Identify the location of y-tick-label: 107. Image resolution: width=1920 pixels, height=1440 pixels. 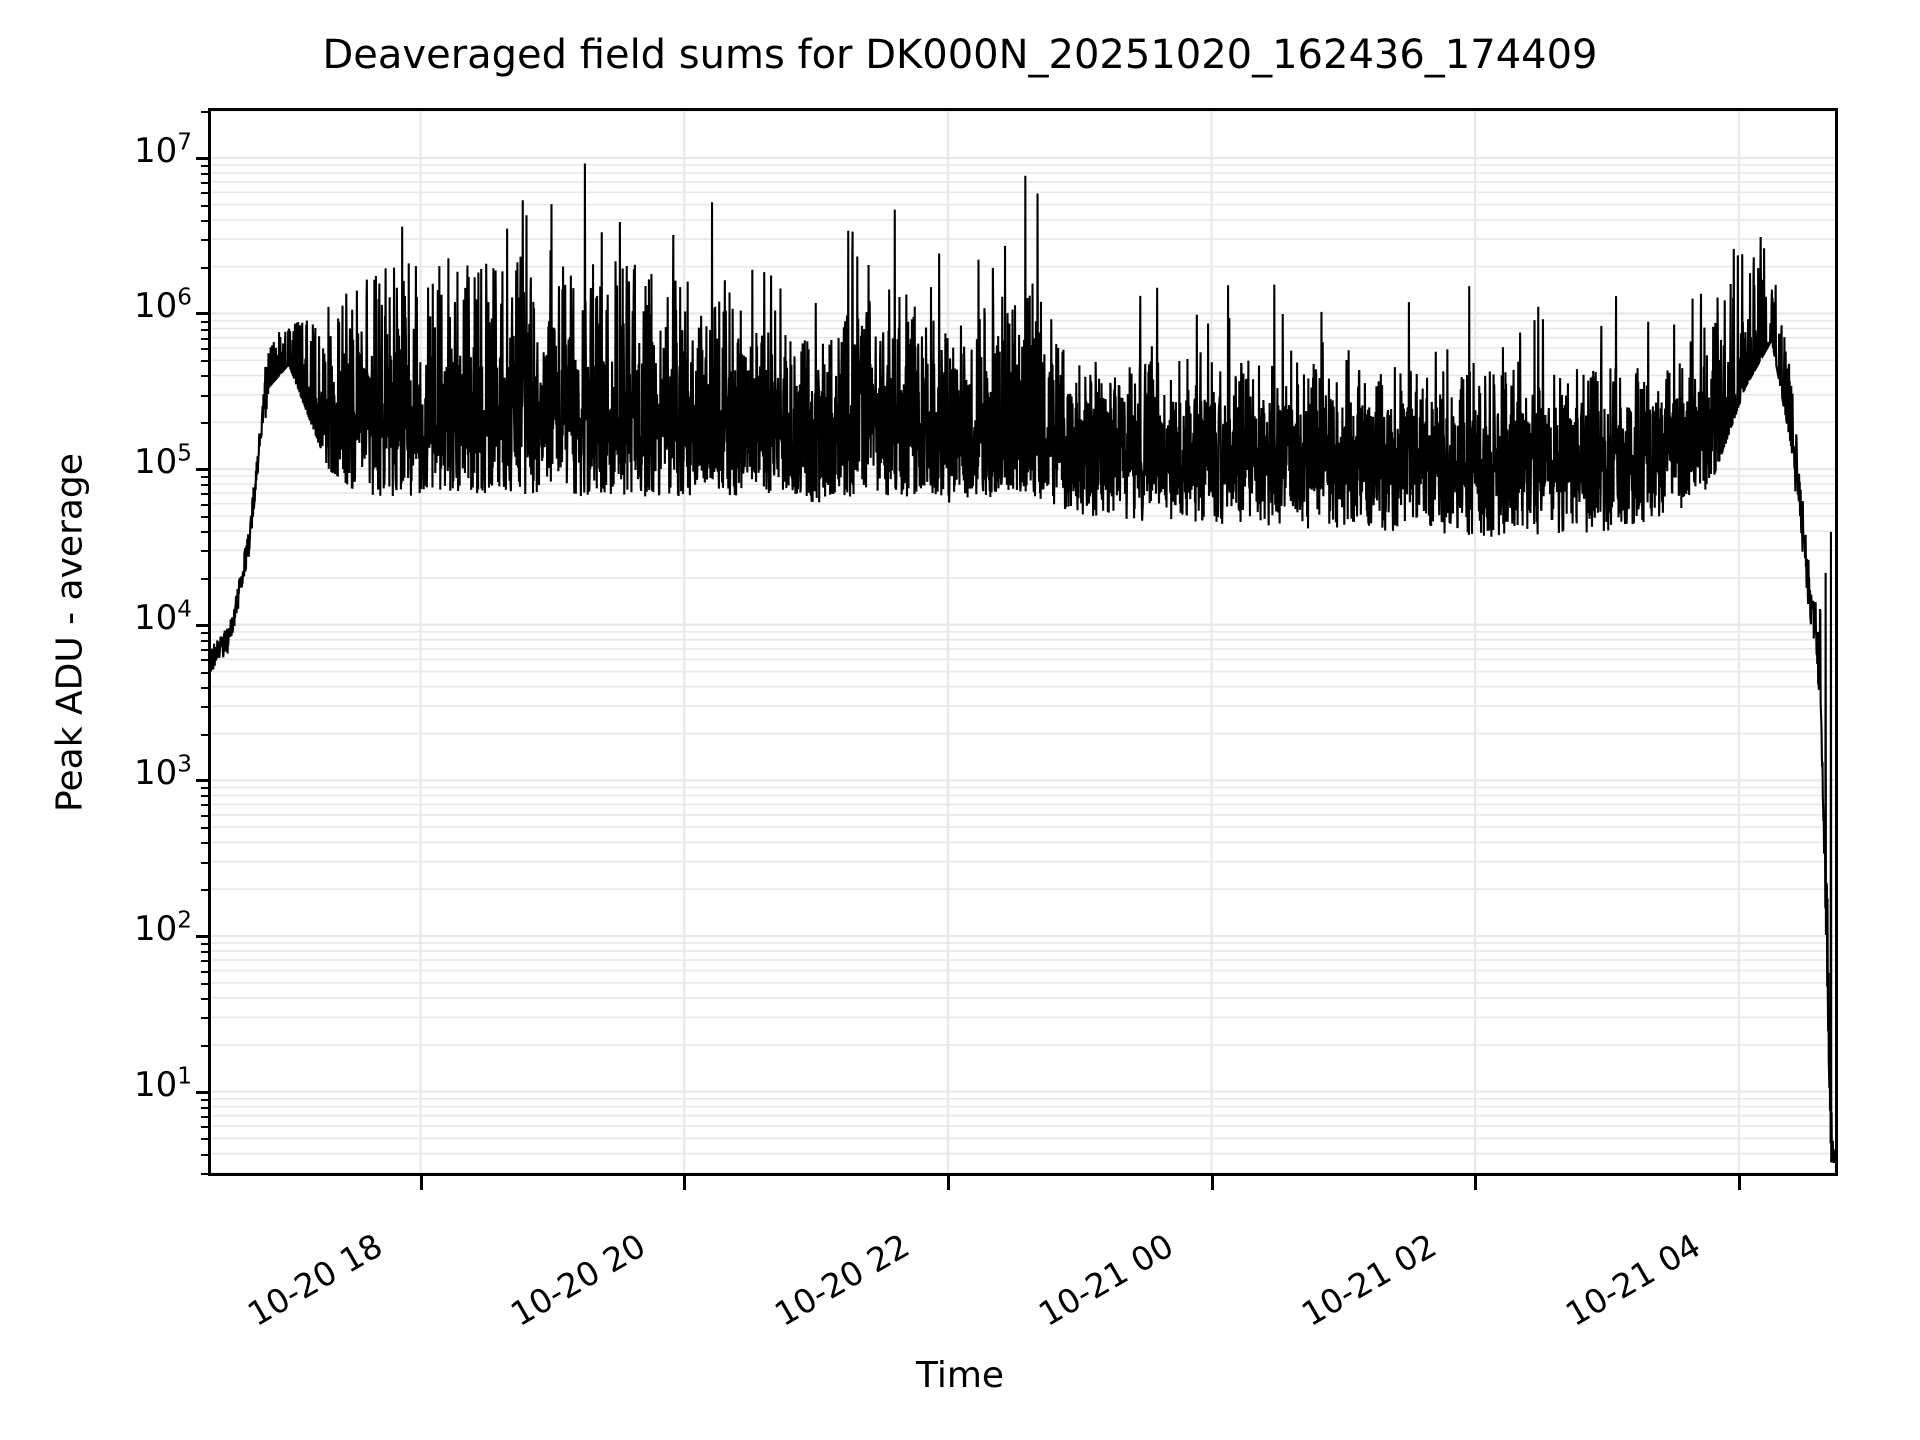
(163, 150).